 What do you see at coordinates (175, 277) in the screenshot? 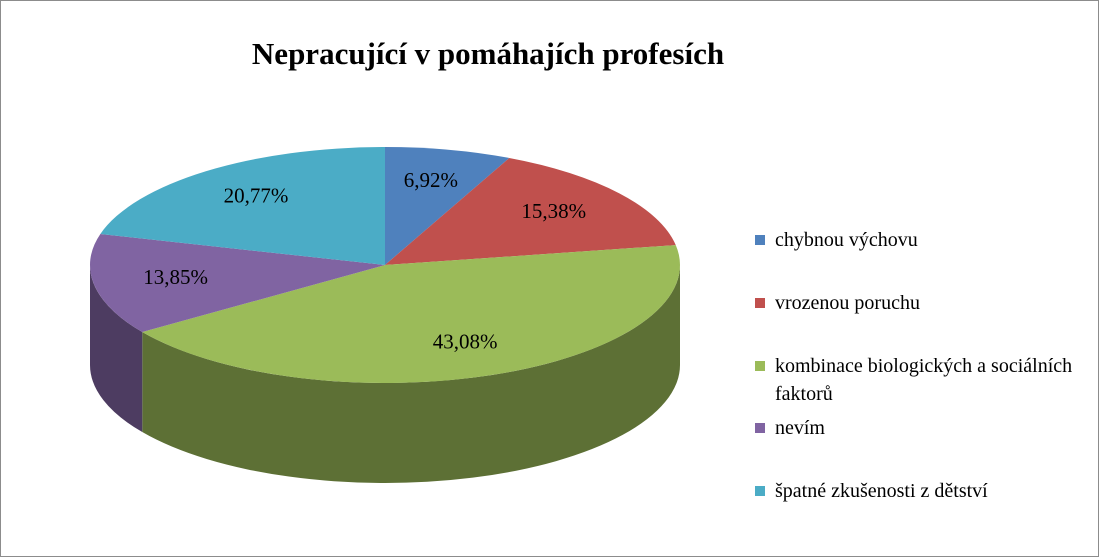
I see `data-label: 13,85%` at bounding box center [175, 277].